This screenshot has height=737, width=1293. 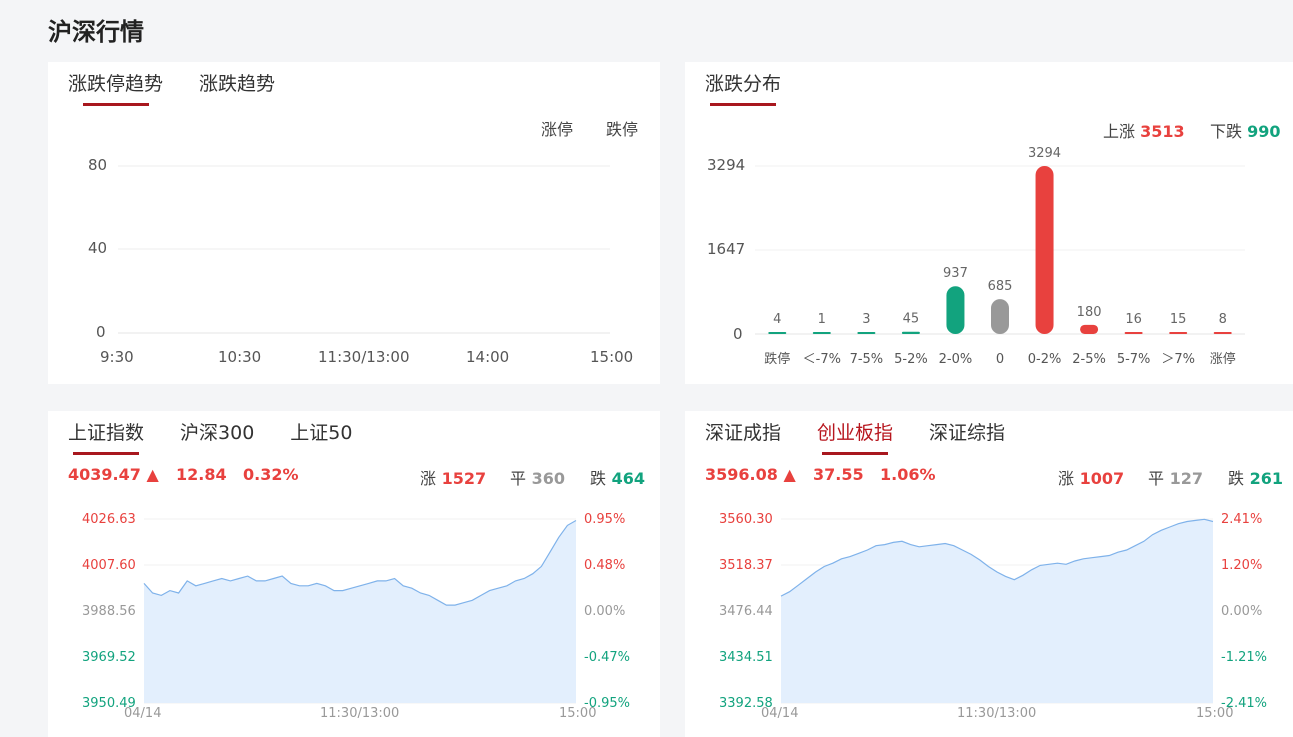 I want to click on bar-value-label: 3294, so click(x=1044, y=153).